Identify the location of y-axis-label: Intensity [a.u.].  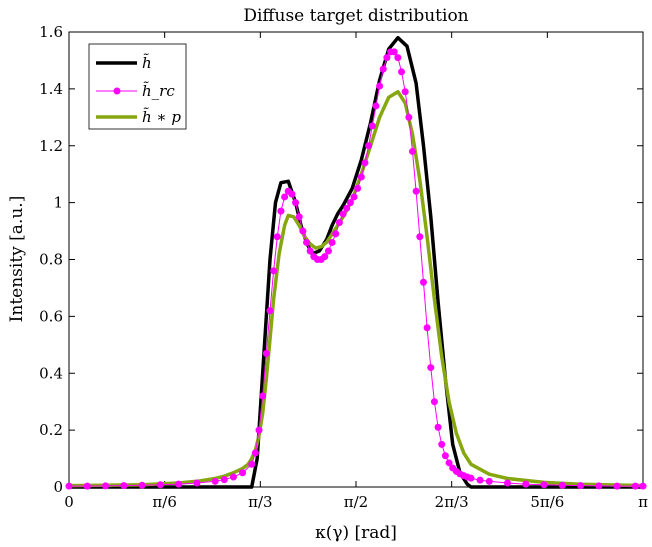
(17, 259).